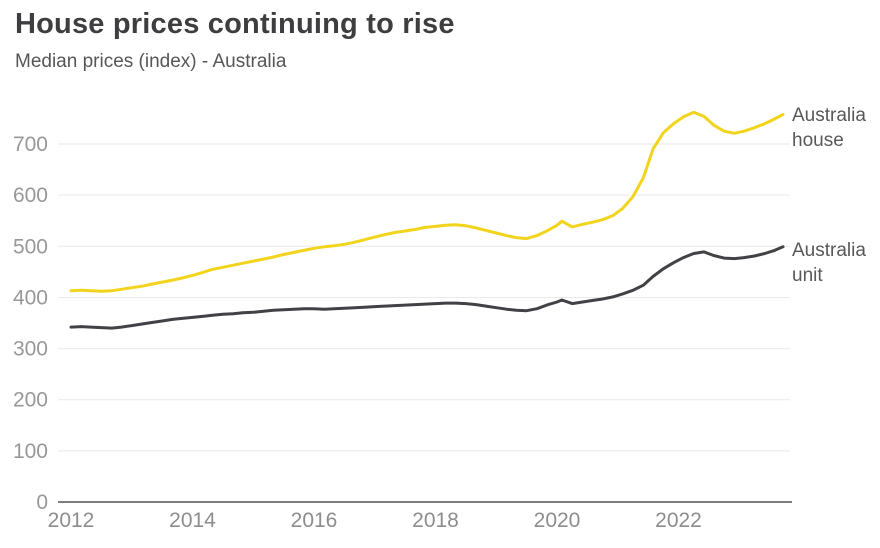  What do you see at coordinates (435, 520) in the screenshot?
I see `x-tick-label-2018: 2018` at bounding box center [435, 520].